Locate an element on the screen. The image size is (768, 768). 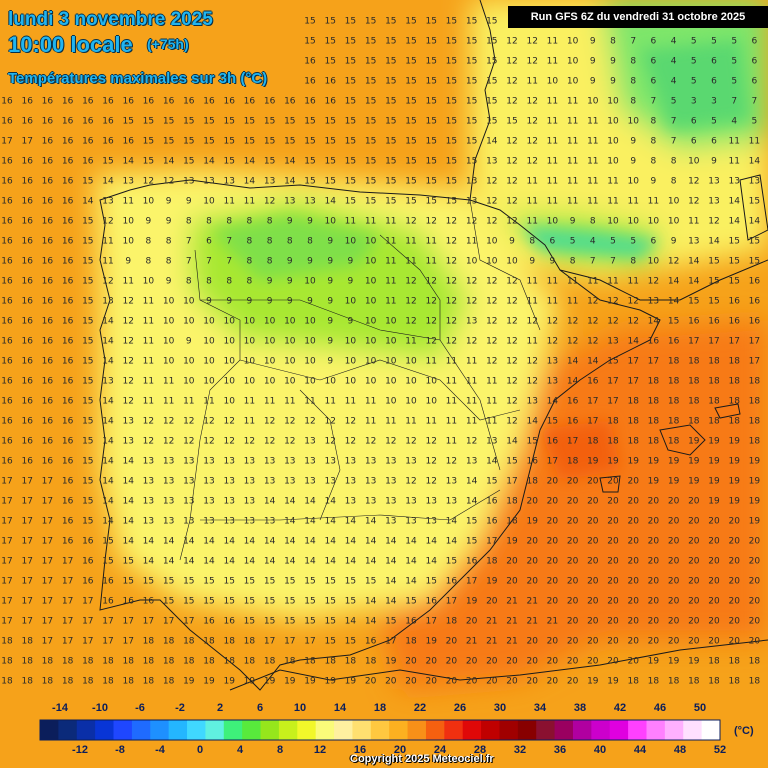
legend-top-label: -14 is located at coordinates (60, 708).